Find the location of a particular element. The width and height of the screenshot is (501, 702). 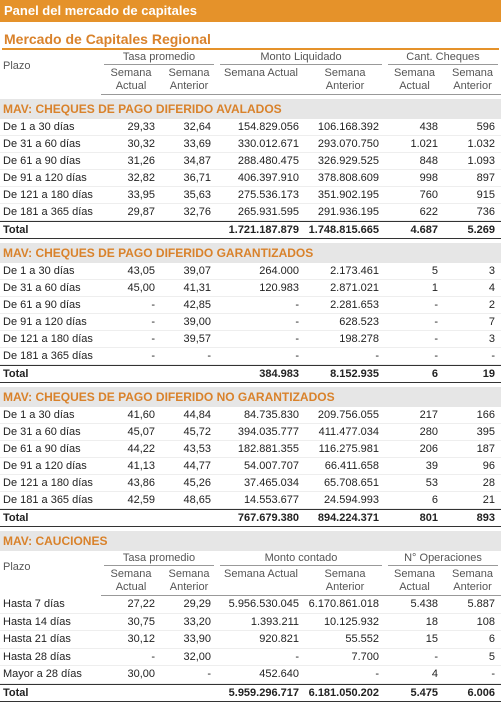

row-label: Hasta 14 días is located at coordinates (50, 622).